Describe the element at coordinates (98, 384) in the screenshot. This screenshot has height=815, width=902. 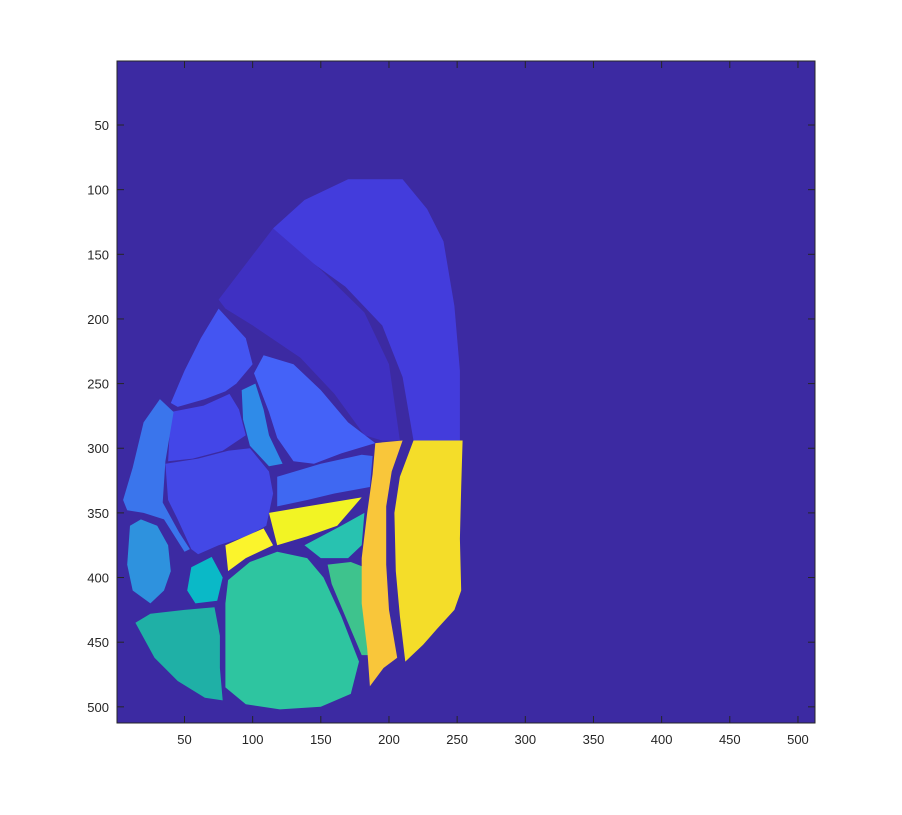
I see `y-tick-label: 250` at that location.